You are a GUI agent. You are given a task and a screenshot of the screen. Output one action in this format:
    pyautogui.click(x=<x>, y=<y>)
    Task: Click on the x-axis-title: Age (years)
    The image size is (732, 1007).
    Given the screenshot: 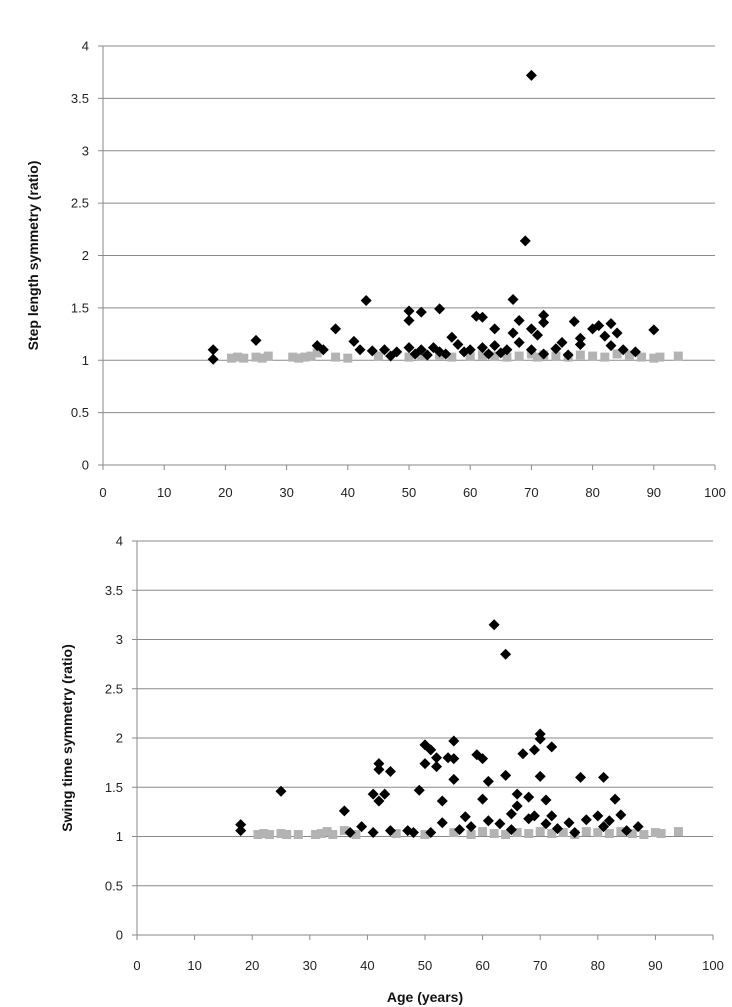 What is the action you would take?
    pyautogui.click(x=425, y=997)
    